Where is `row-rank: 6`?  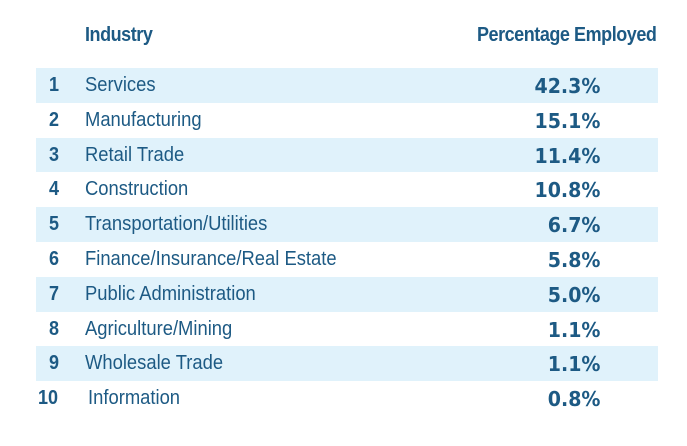
row-rank: 6 is located at coordinates (54, 258).